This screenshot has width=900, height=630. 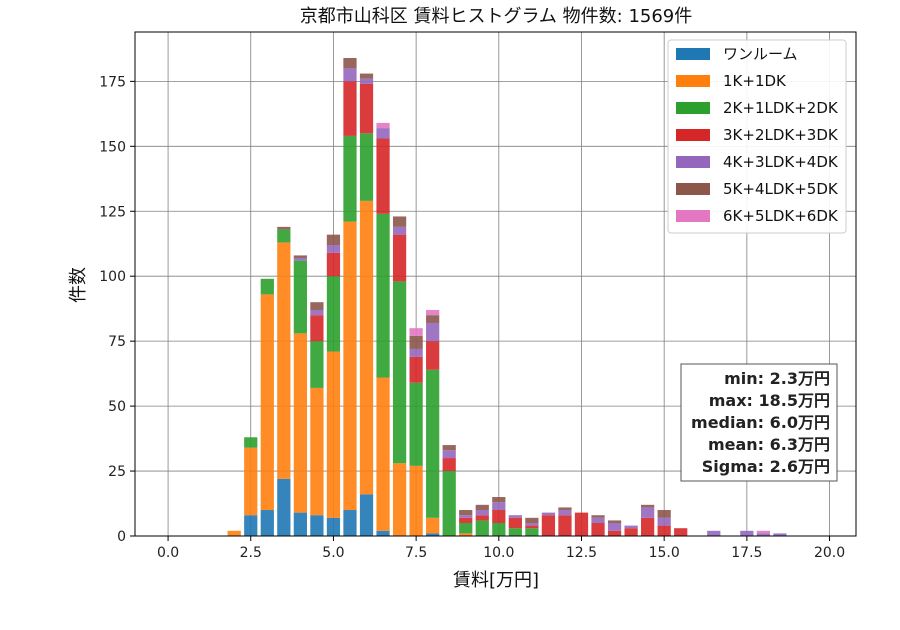 What do you see at coordinates (496, 580) in the screenshot?
I see `x-axis-label: 賃料[万円]` at bounding box center [496, 580].